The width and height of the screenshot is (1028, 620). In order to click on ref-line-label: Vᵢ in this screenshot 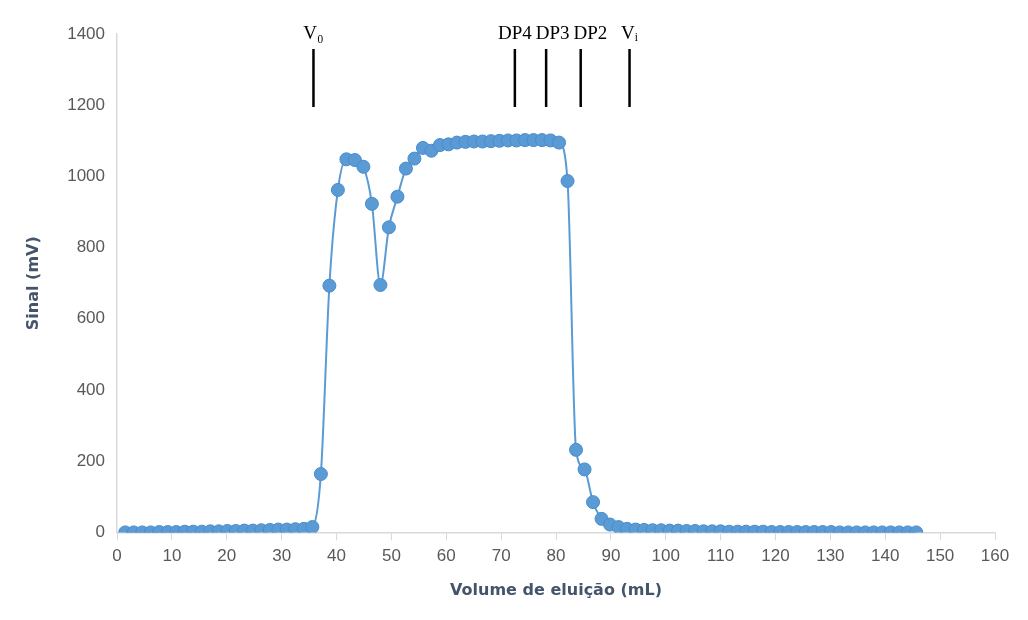, I will do `click(629, 33)`.